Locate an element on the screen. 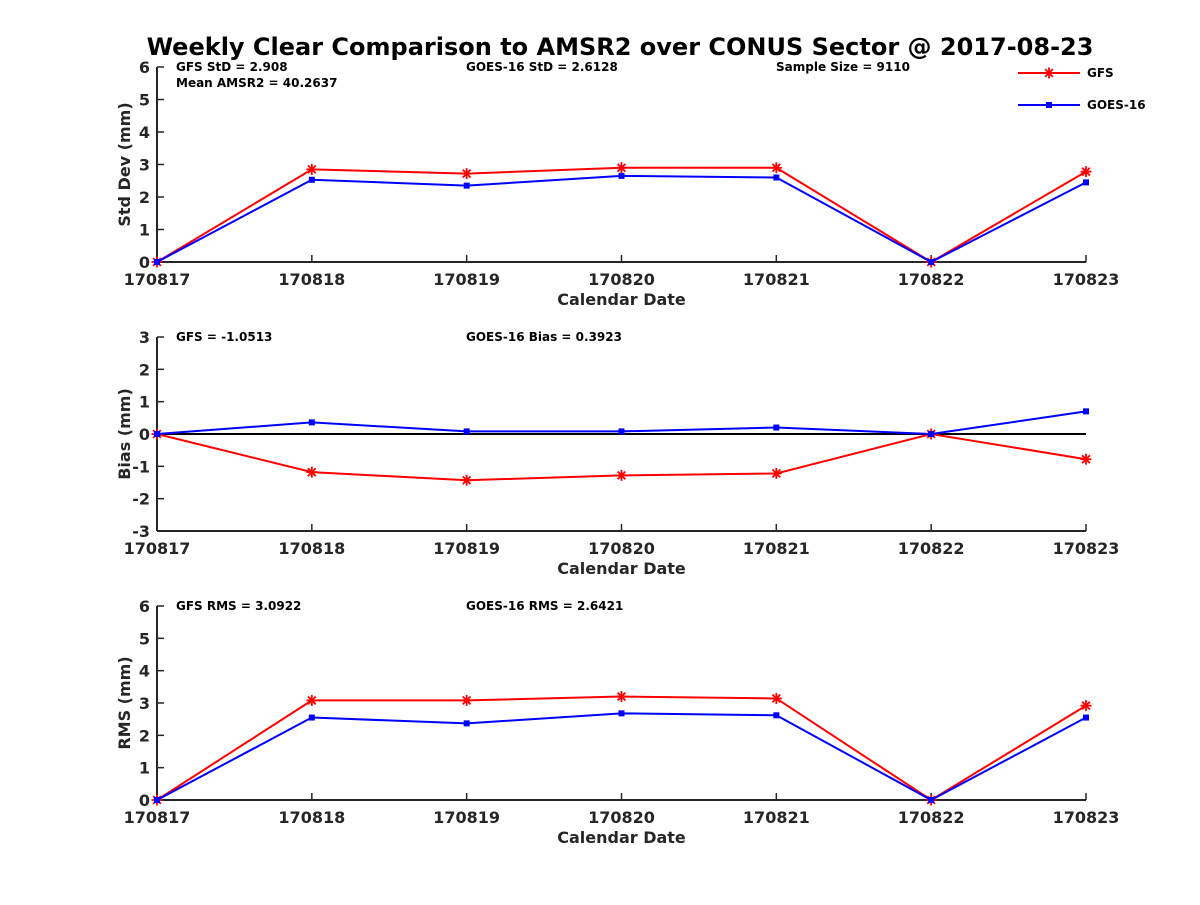 This screenshot has height=905, width=1200. rms-ytick-label: 6 is located at coordinates (144, 606).